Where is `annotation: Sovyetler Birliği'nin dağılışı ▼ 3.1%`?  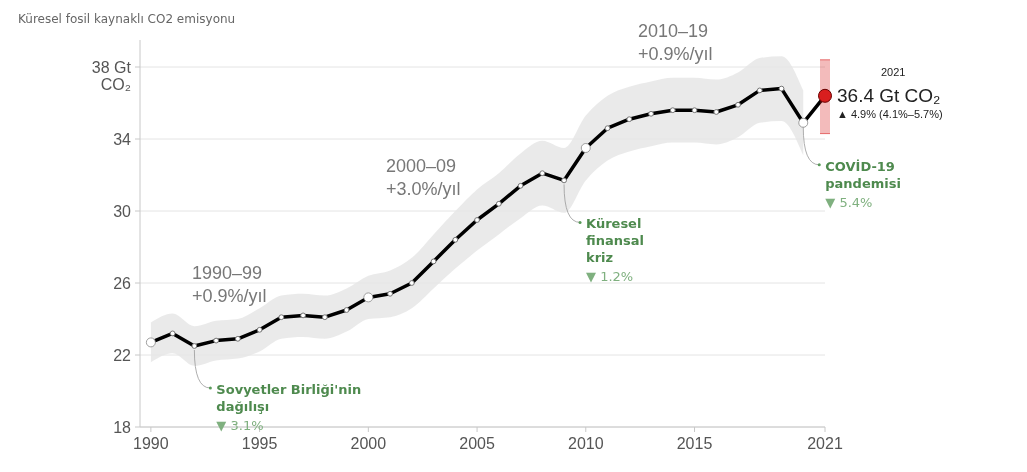 annotation: Sovyetler Birliği'nin dağılışı ▼ 3.1% is located at coordinates (289, 407).